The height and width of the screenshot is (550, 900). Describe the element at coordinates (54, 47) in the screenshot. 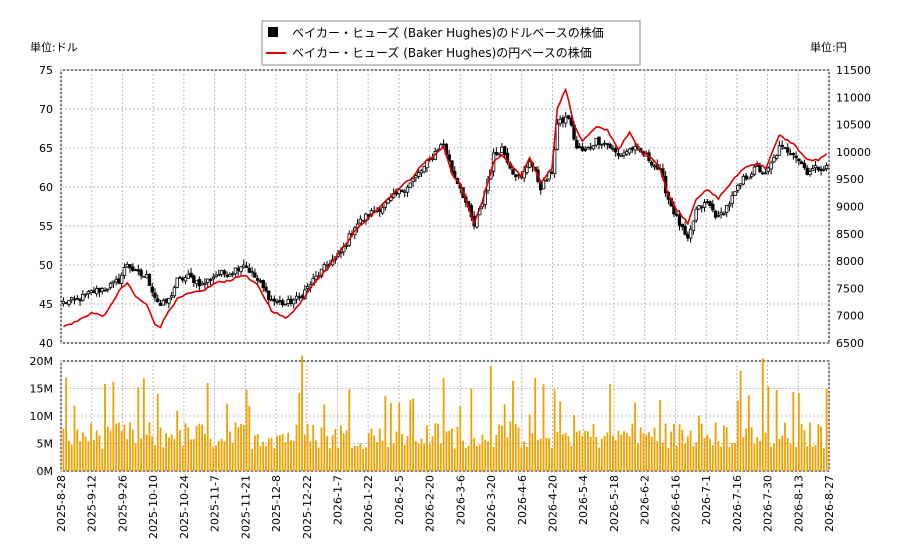

I see `left-unit-label: 単位:ドル` at that location.